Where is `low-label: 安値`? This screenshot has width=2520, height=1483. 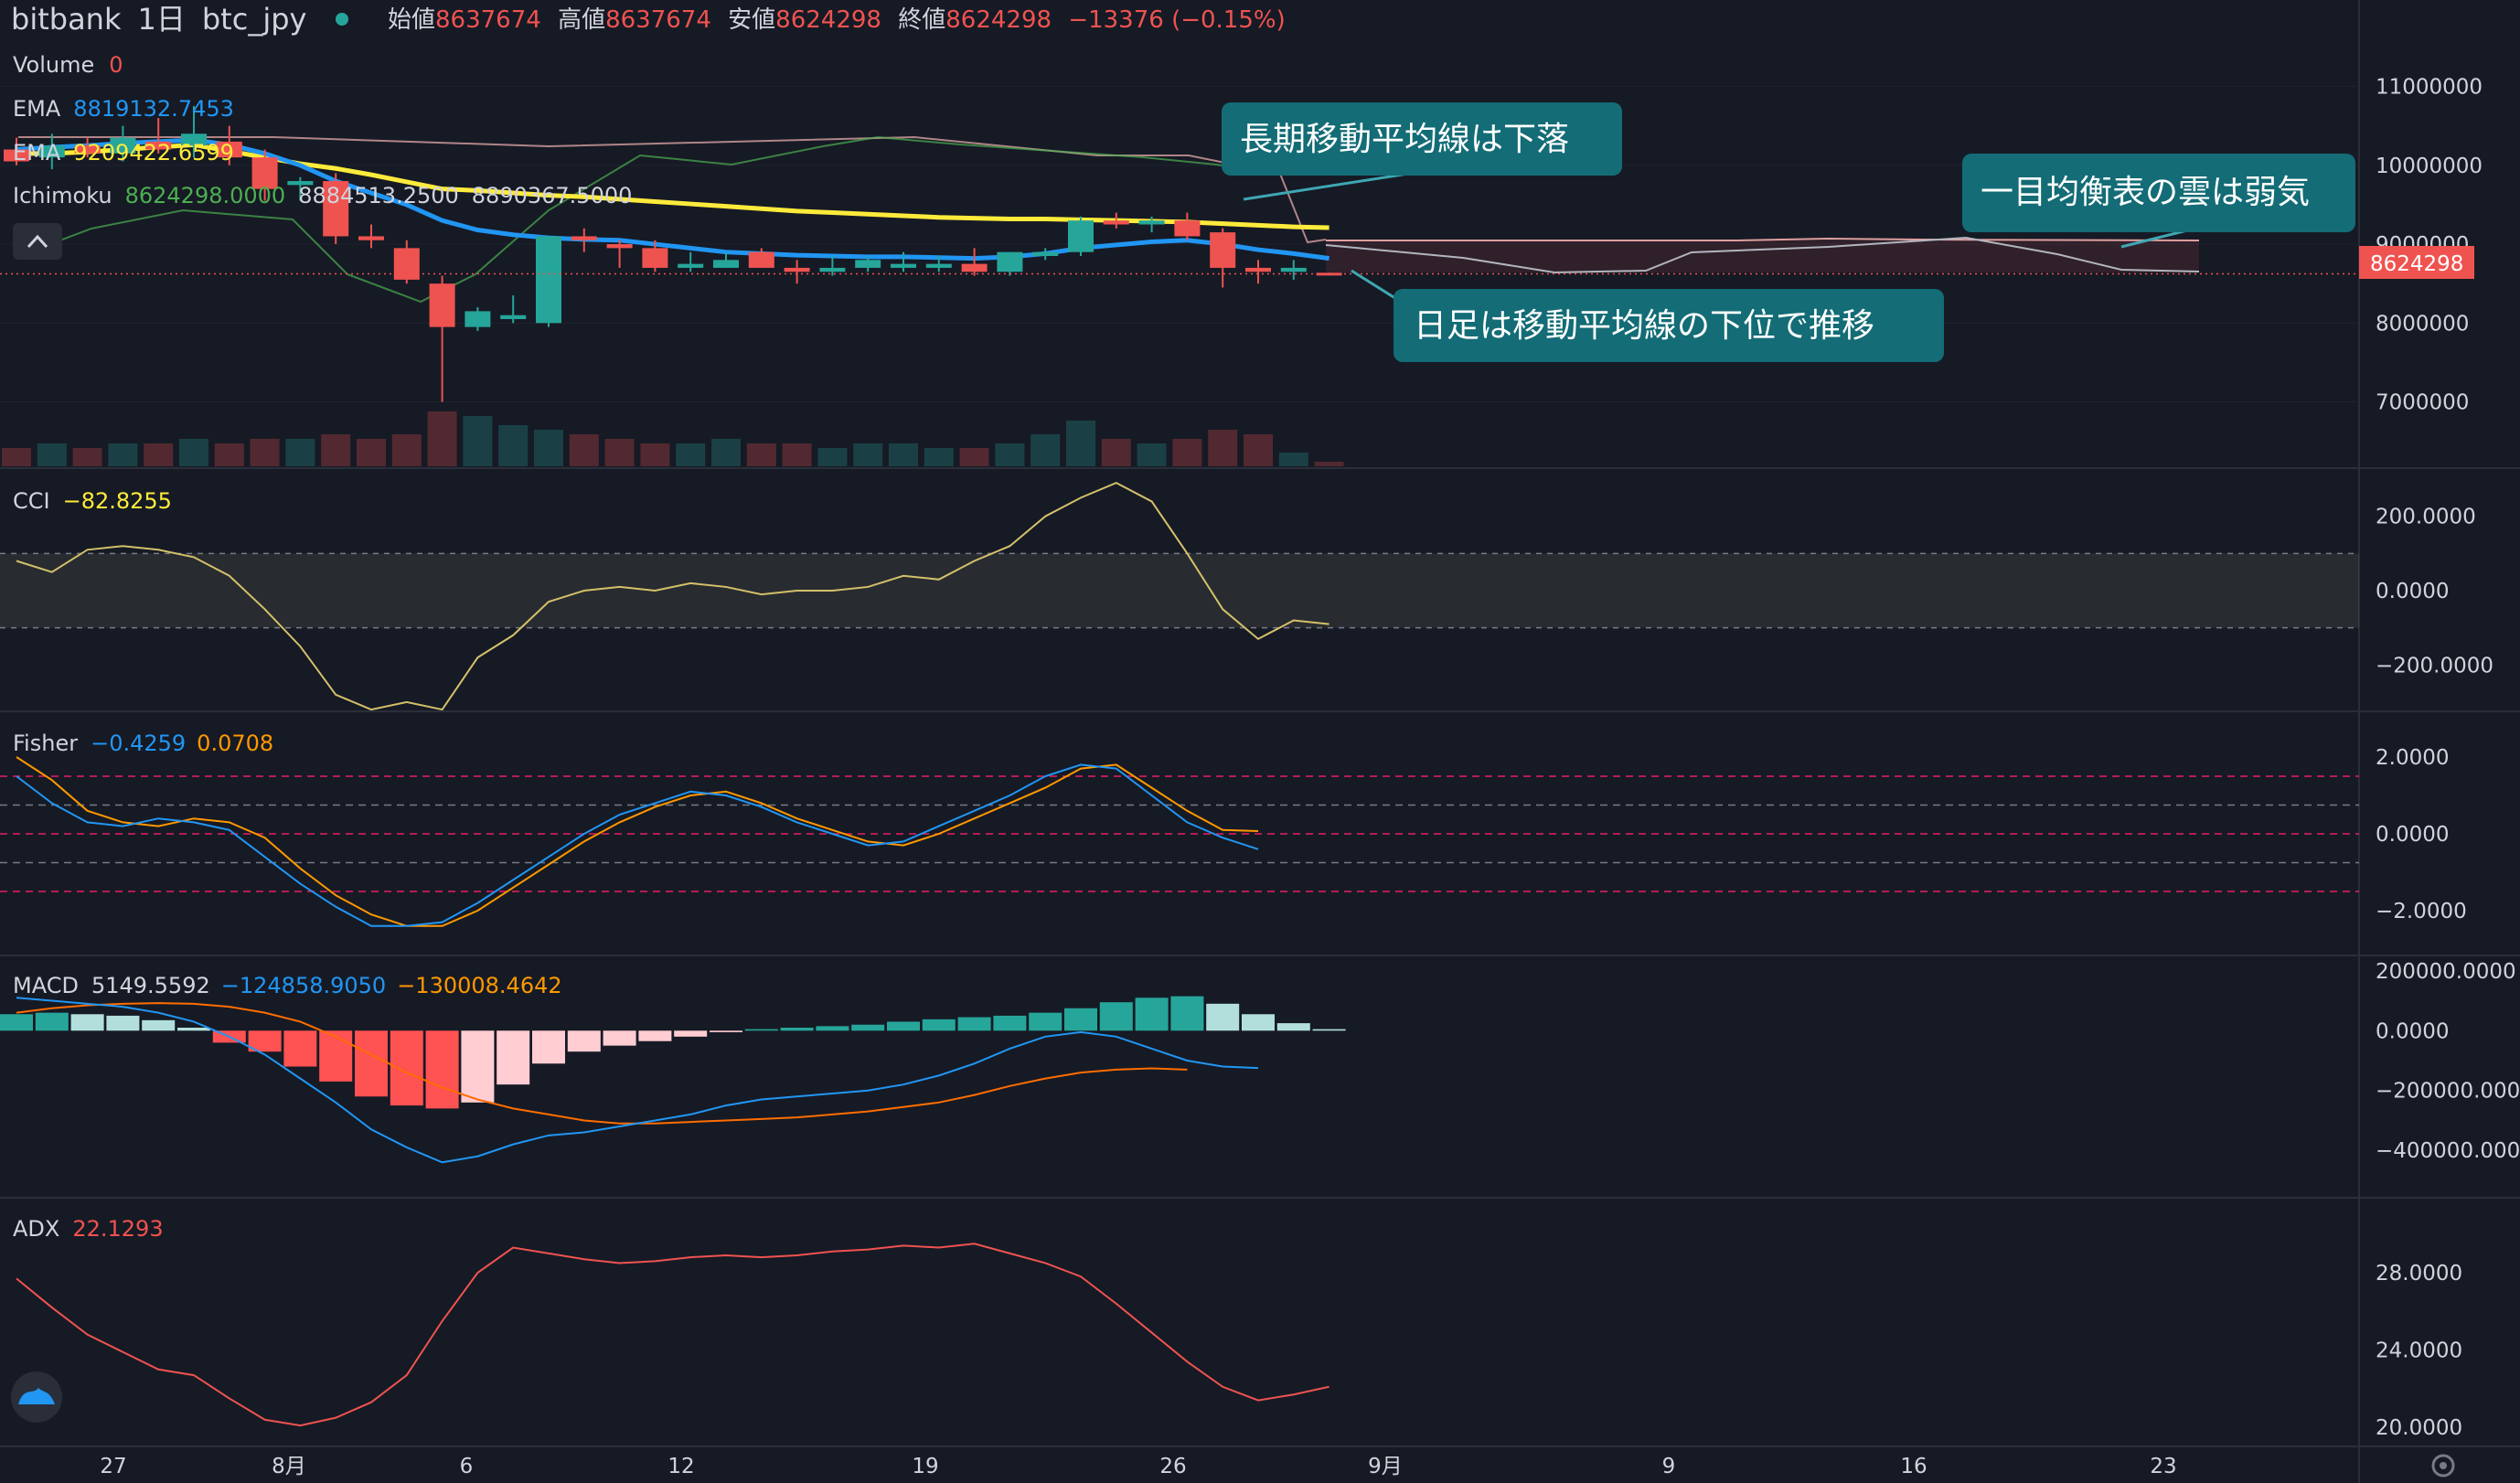
low-label: 安値 is located at coordinates (751, 20).